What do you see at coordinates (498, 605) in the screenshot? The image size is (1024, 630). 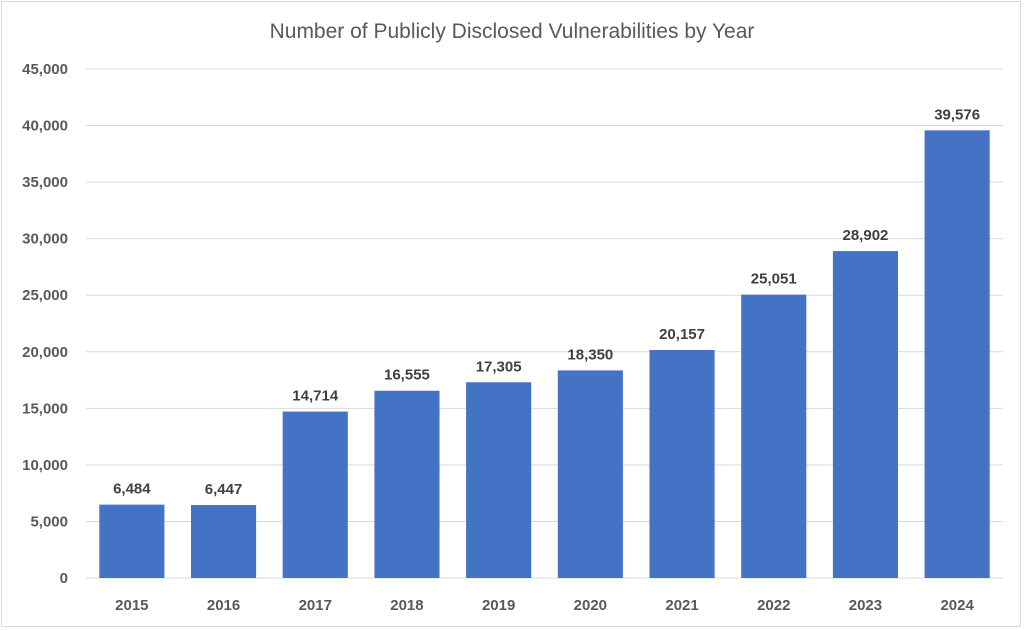 I see `x-tick-label-2019: 2019` at bounding box center [498, 605].